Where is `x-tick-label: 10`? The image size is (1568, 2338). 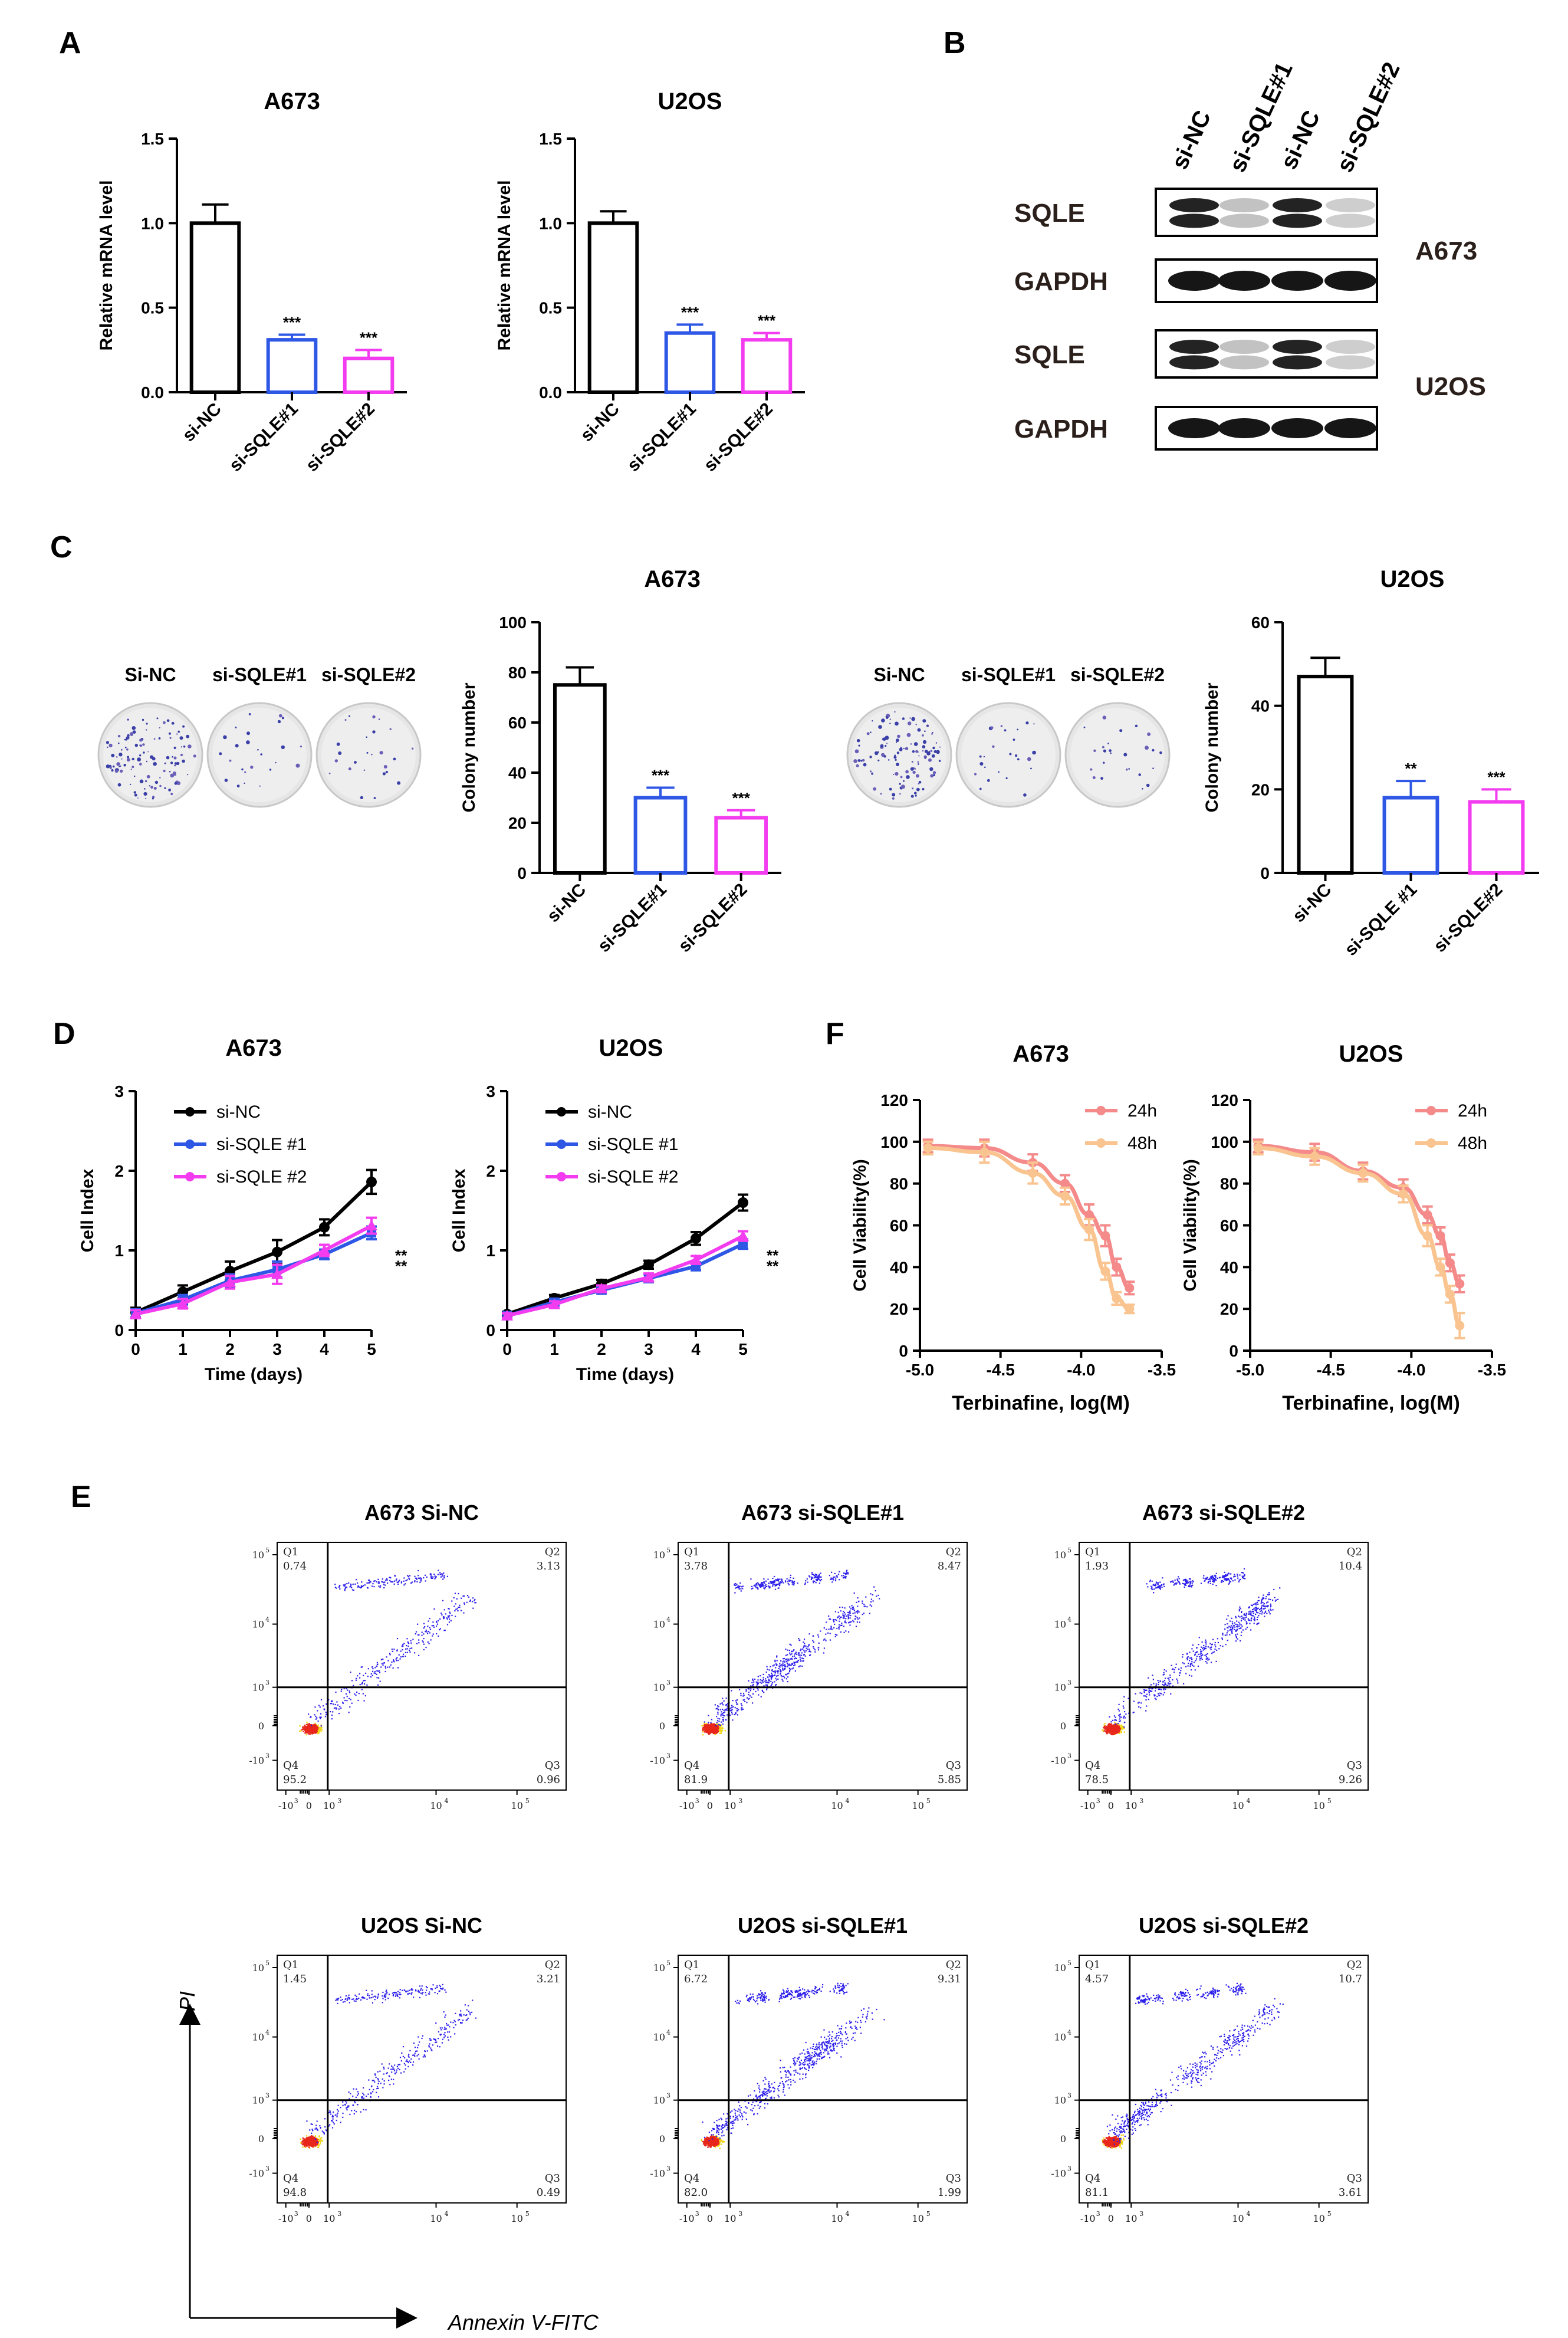 x-tick-label: 10 is located at coordinates (436, 1805).